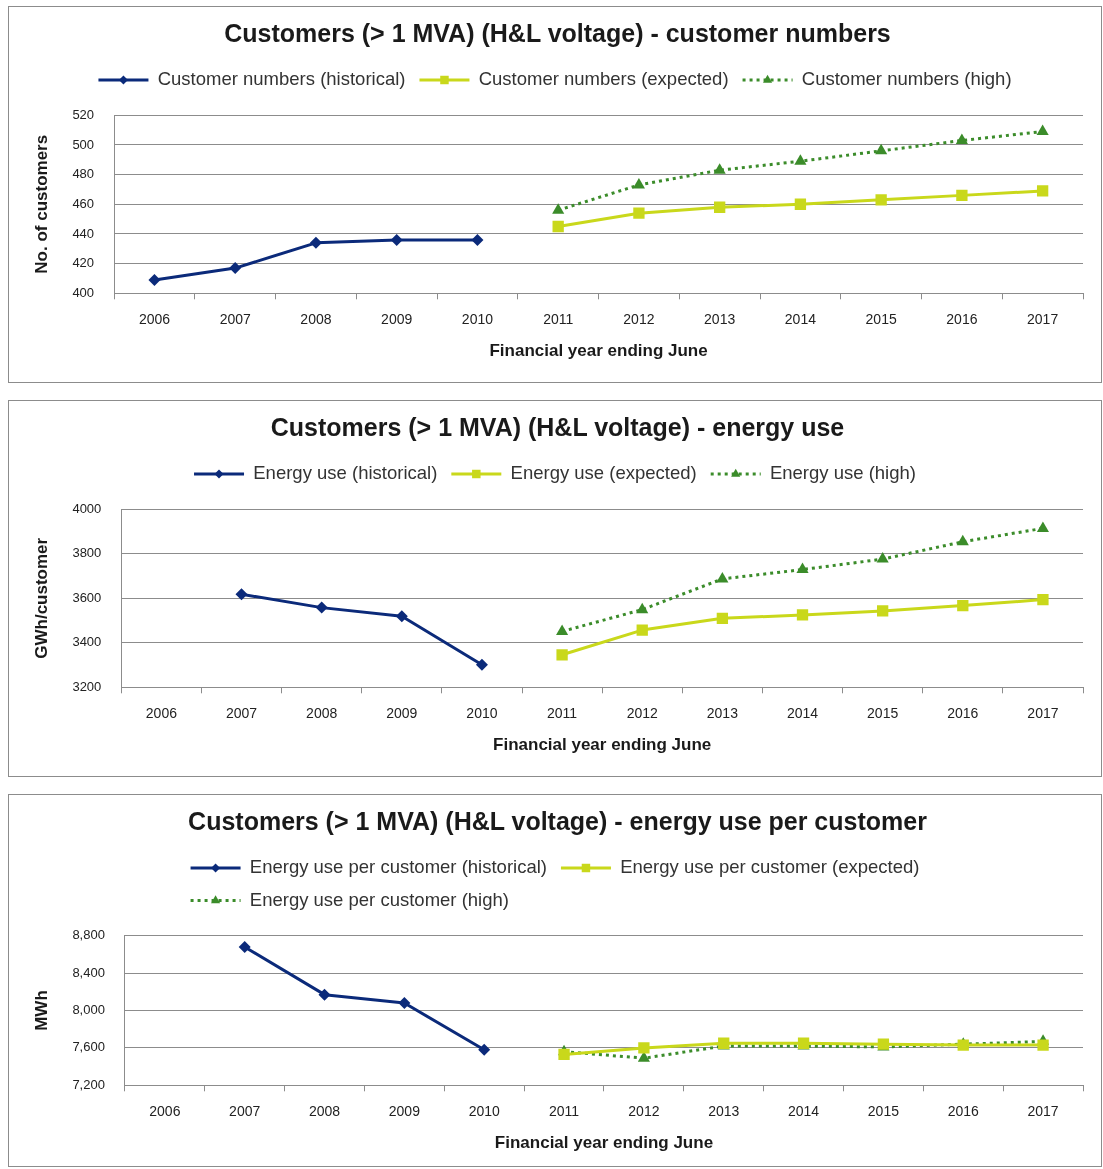 The width and height of the screenshot is (1103, 1169). I want to click on legend-label: Energy use (historical), so click(345, 473).